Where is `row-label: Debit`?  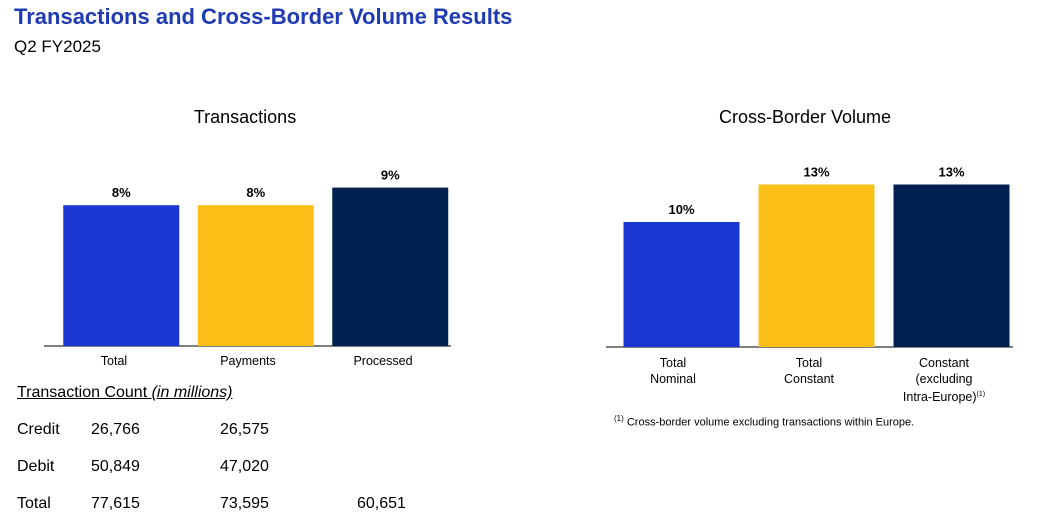 row-label: Debit is located at coordinates (36, 466).